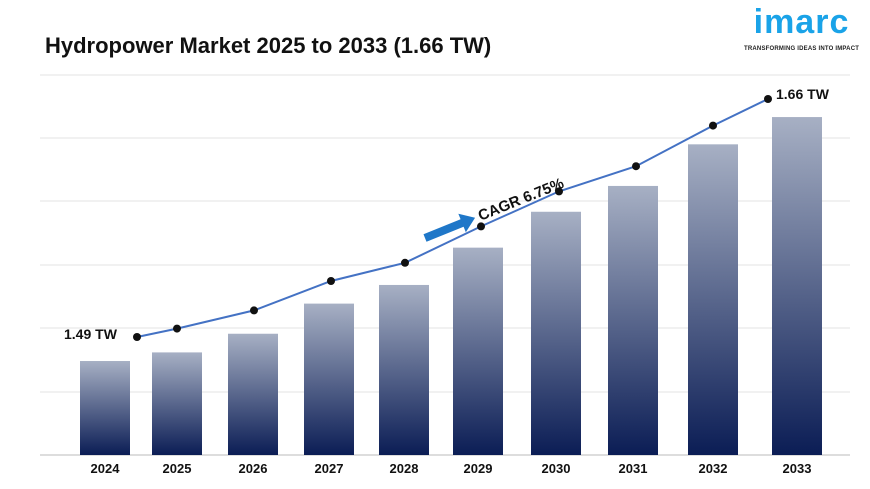 The height and width of the screenshot is (489, 870). Describe the element at coordinates (801, 22) in the screenshot. I see `logo-word: imarc` at that location.